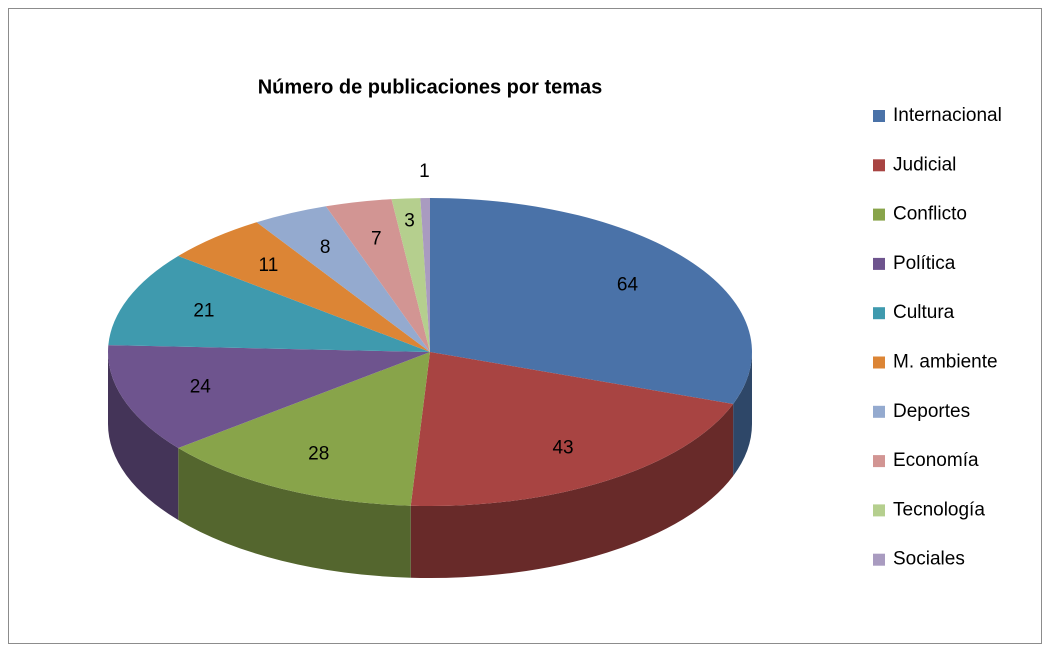  Describe the element at coordinates (430, 87) in the screenshot. I see `chart-title: Número de publicaciones por temas` at that location.